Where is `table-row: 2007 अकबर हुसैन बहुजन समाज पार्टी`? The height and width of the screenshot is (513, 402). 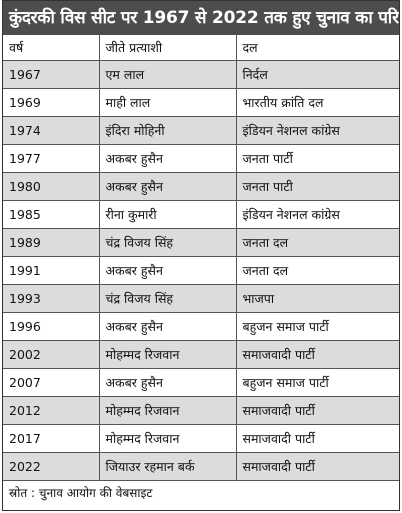 table-row: 2007 अकबर हुसैन बहुजन समाज पार्टी is located at coordinates (201, 382).